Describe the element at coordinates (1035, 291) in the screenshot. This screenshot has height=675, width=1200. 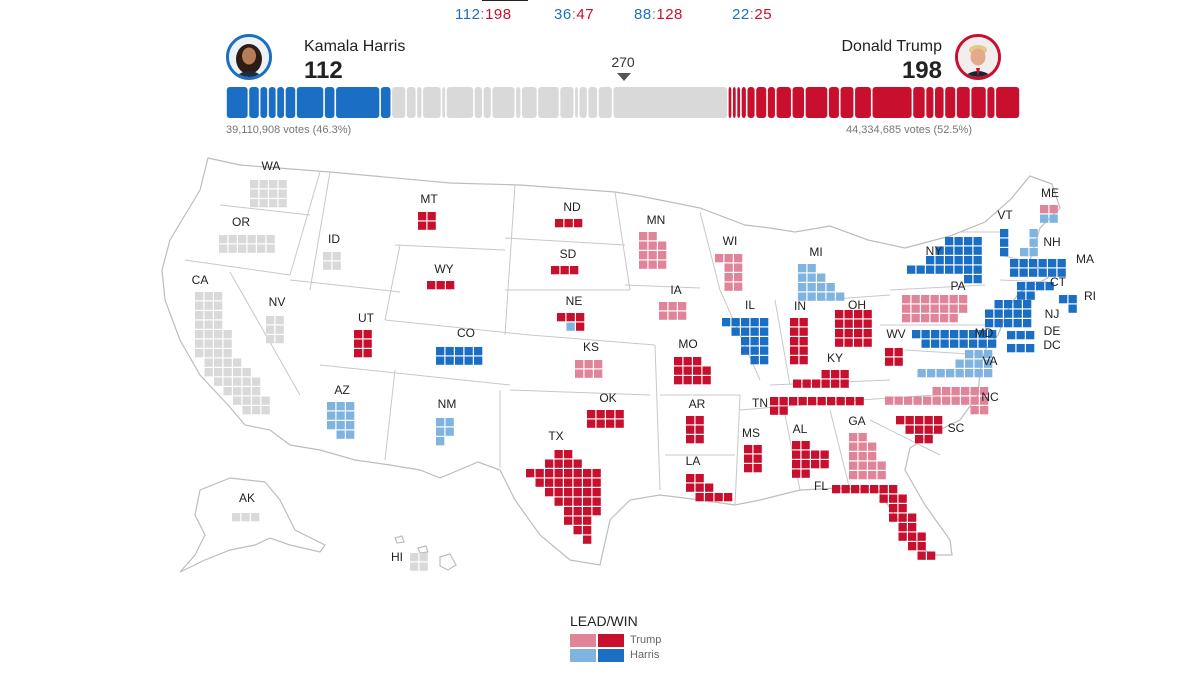
I see `state-ct-tiles` at that location.